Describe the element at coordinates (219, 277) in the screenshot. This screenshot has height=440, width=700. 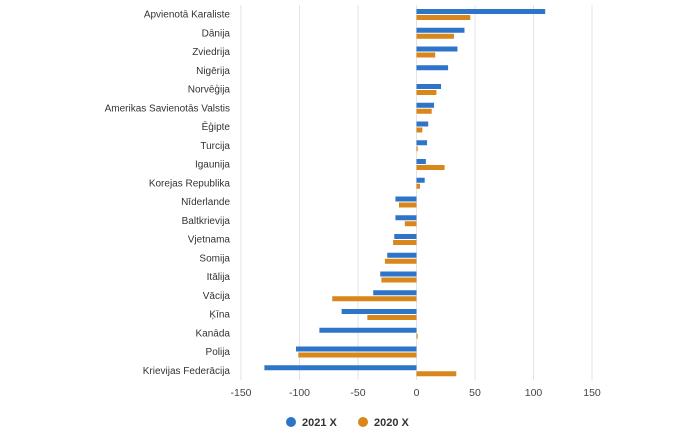
I see `category-label: Itālija` at that location.